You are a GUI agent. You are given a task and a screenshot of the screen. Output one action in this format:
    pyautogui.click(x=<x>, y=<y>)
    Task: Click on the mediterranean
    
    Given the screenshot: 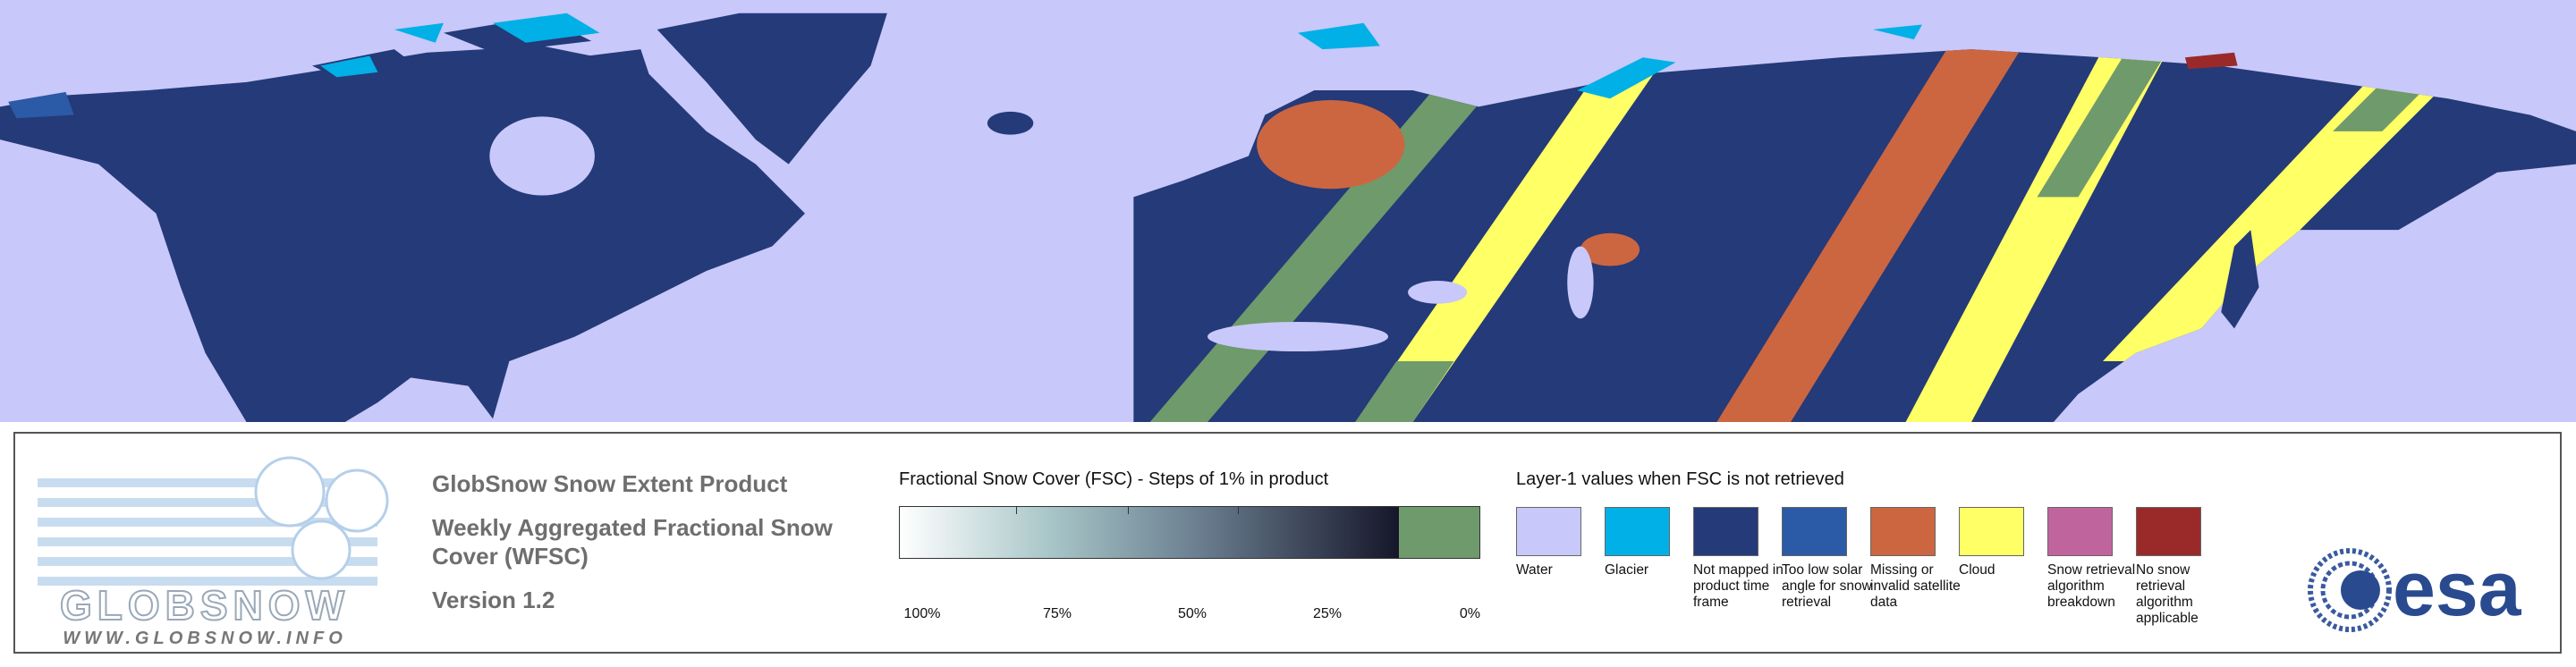 What is the action you would take?
    pyautogui.click(x=1298, y=337)
    